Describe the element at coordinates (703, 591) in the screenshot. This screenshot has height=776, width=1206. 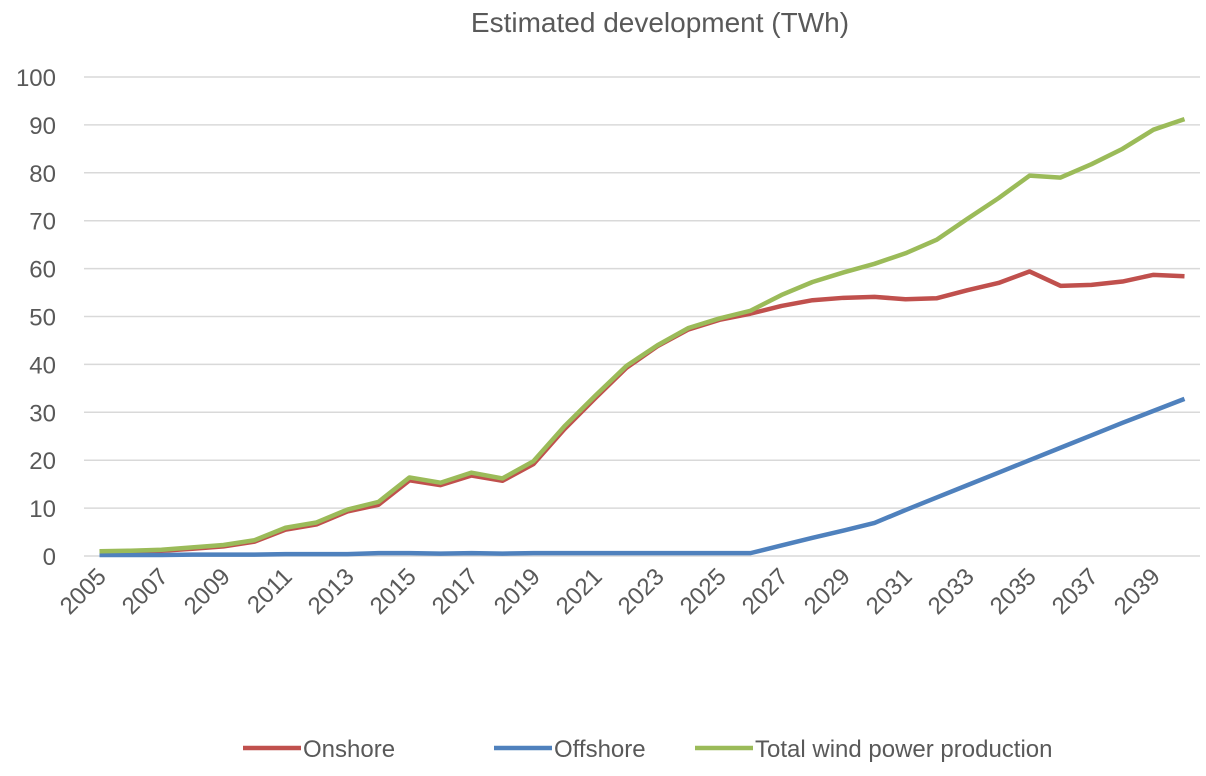
I see `x-tick-label: 2025` at that location.